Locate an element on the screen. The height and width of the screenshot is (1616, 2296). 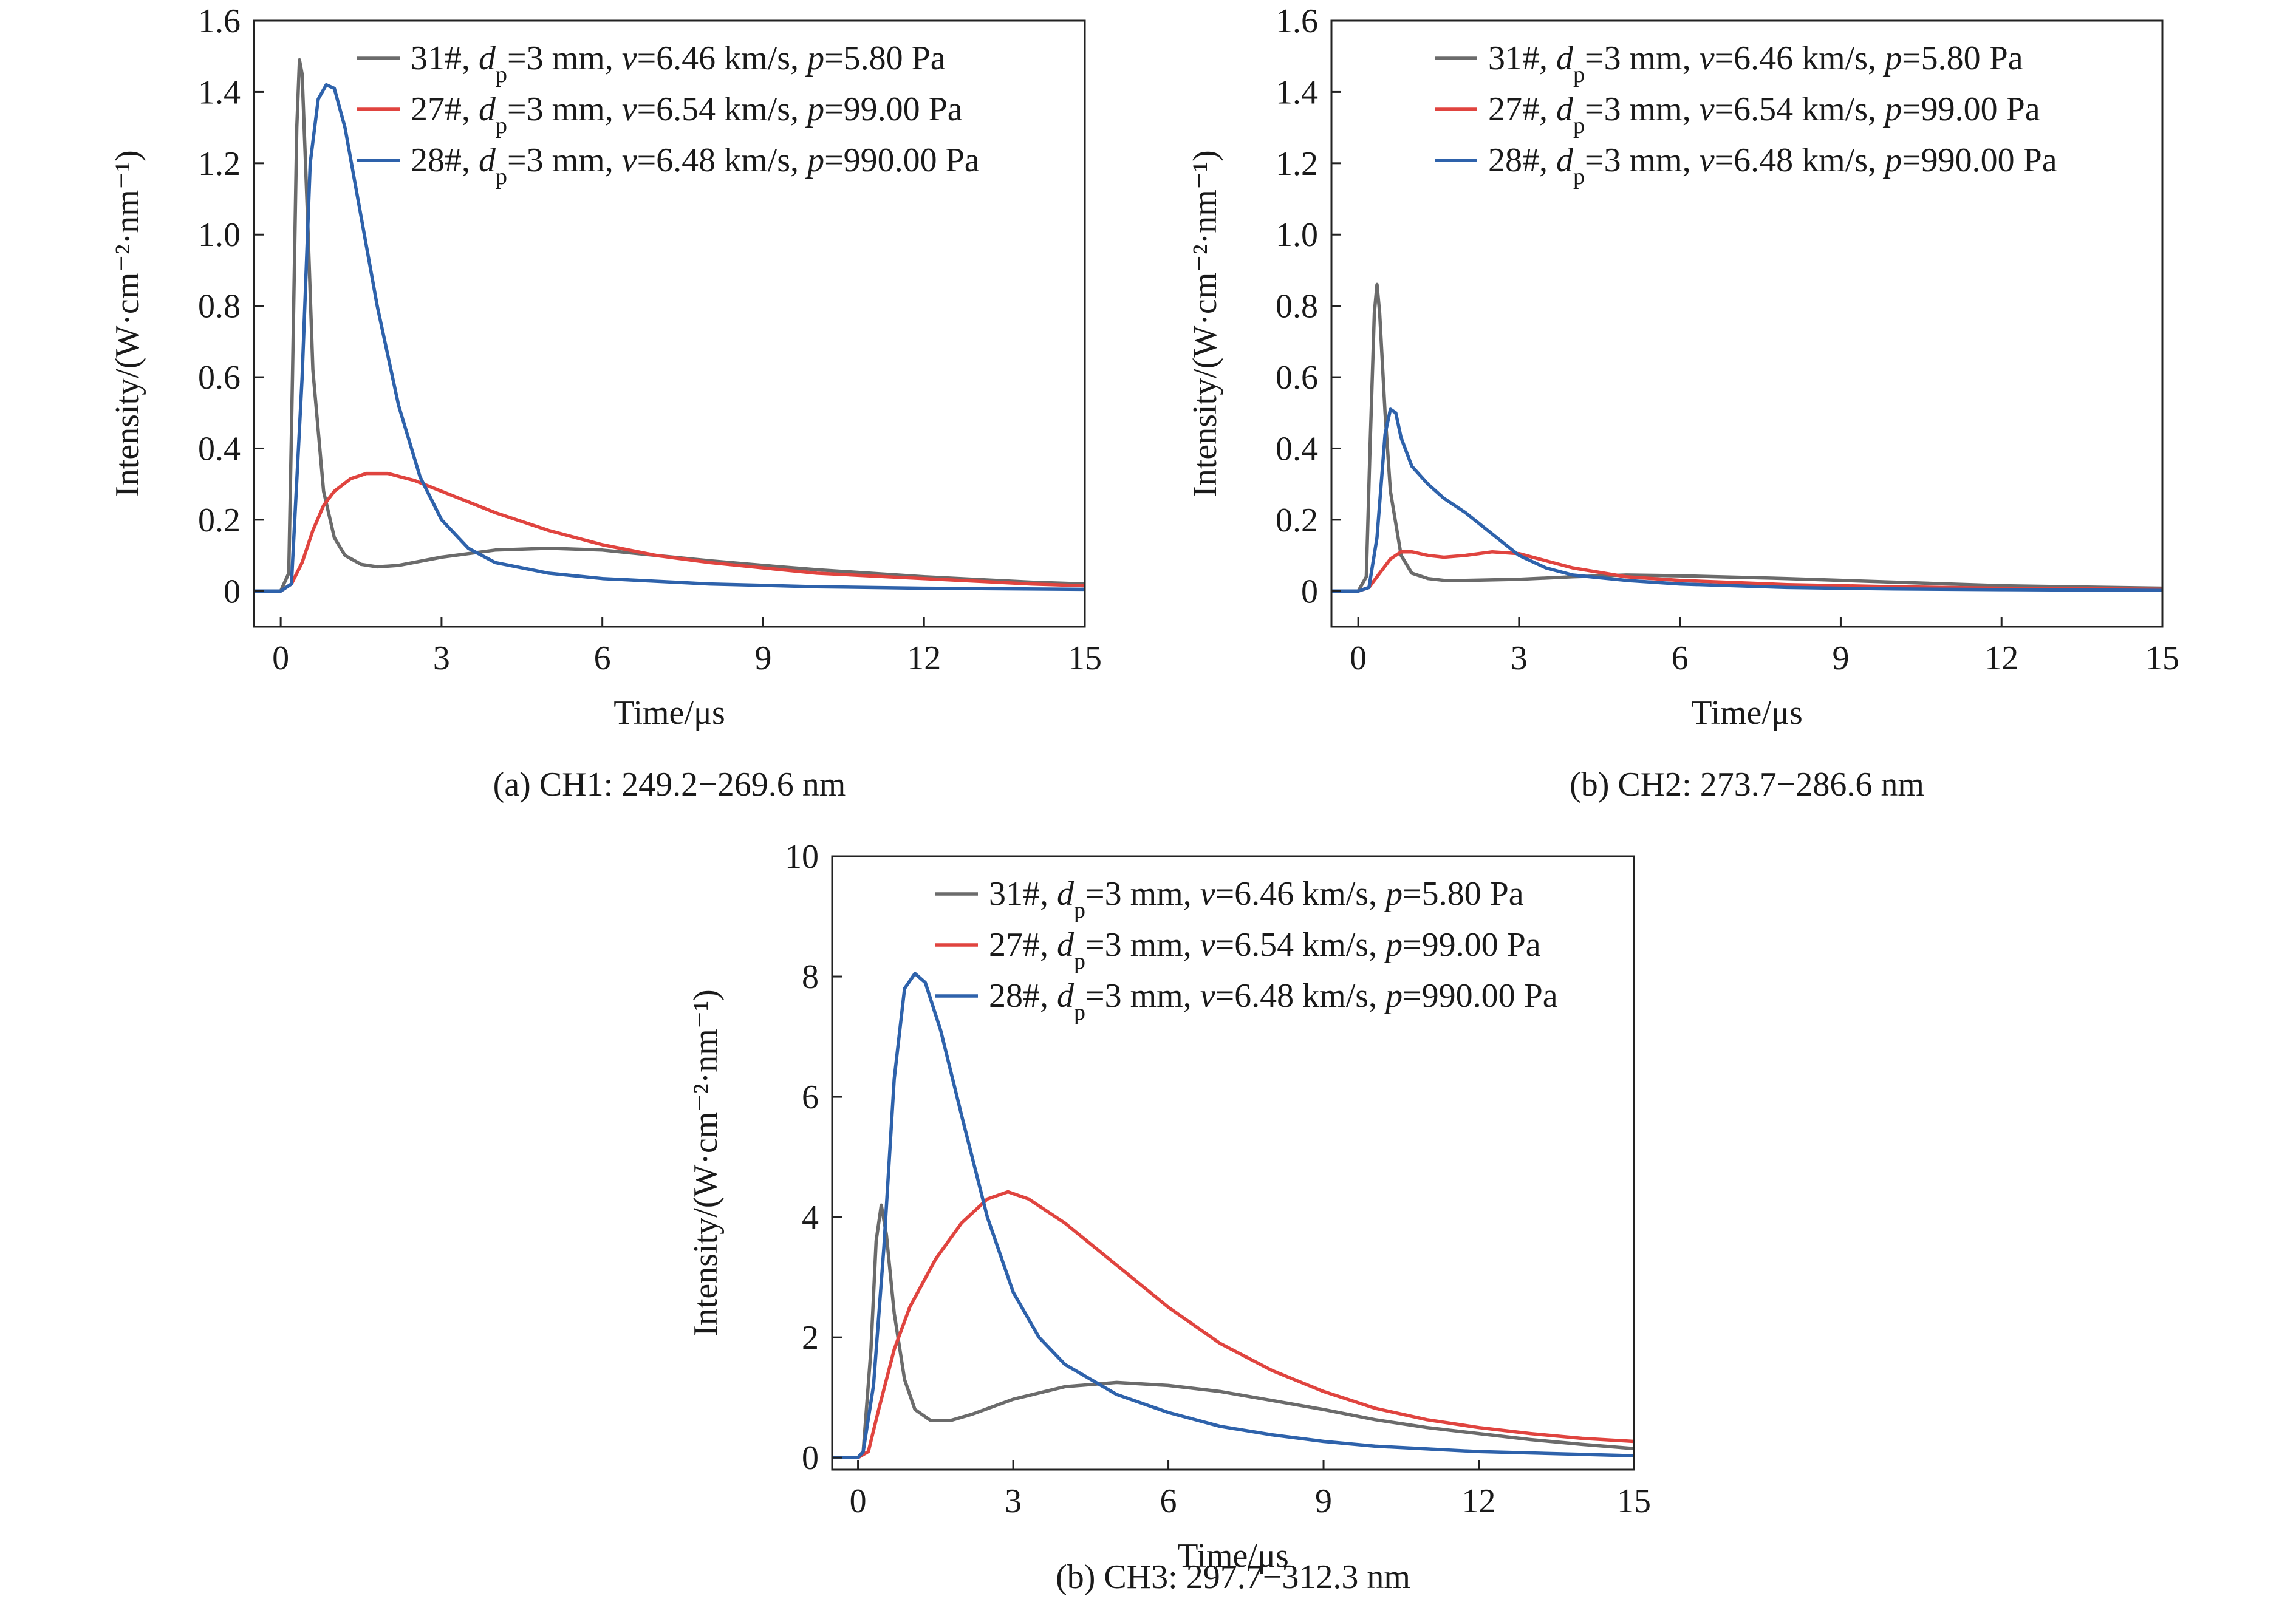
panel-caption: (a) CH1: 249.2−269.6 nm is located at coordinates (669, 784).